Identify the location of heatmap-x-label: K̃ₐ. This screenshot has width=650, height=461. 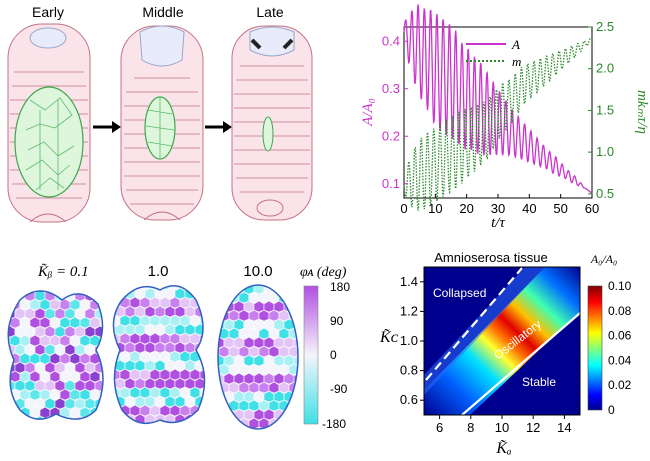
(503, 448).